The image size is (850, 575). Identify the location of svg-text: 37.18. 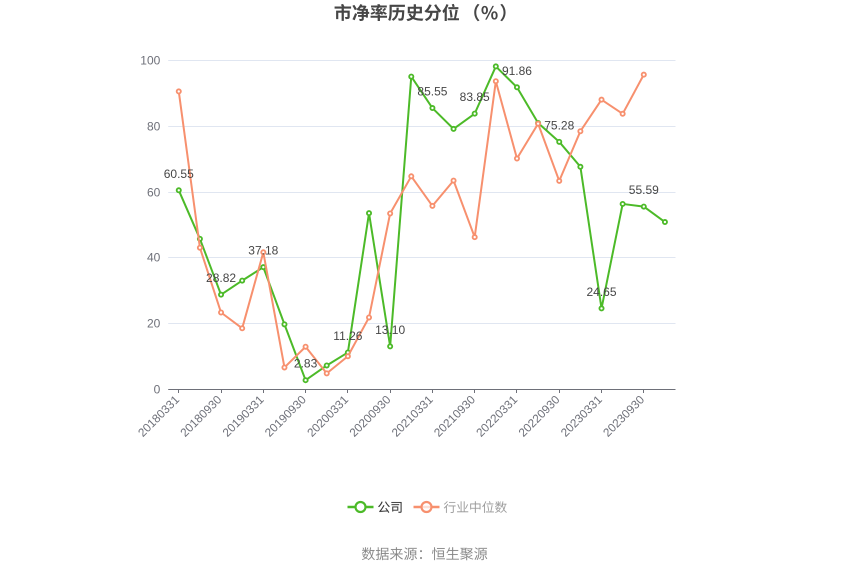
(263, 251).